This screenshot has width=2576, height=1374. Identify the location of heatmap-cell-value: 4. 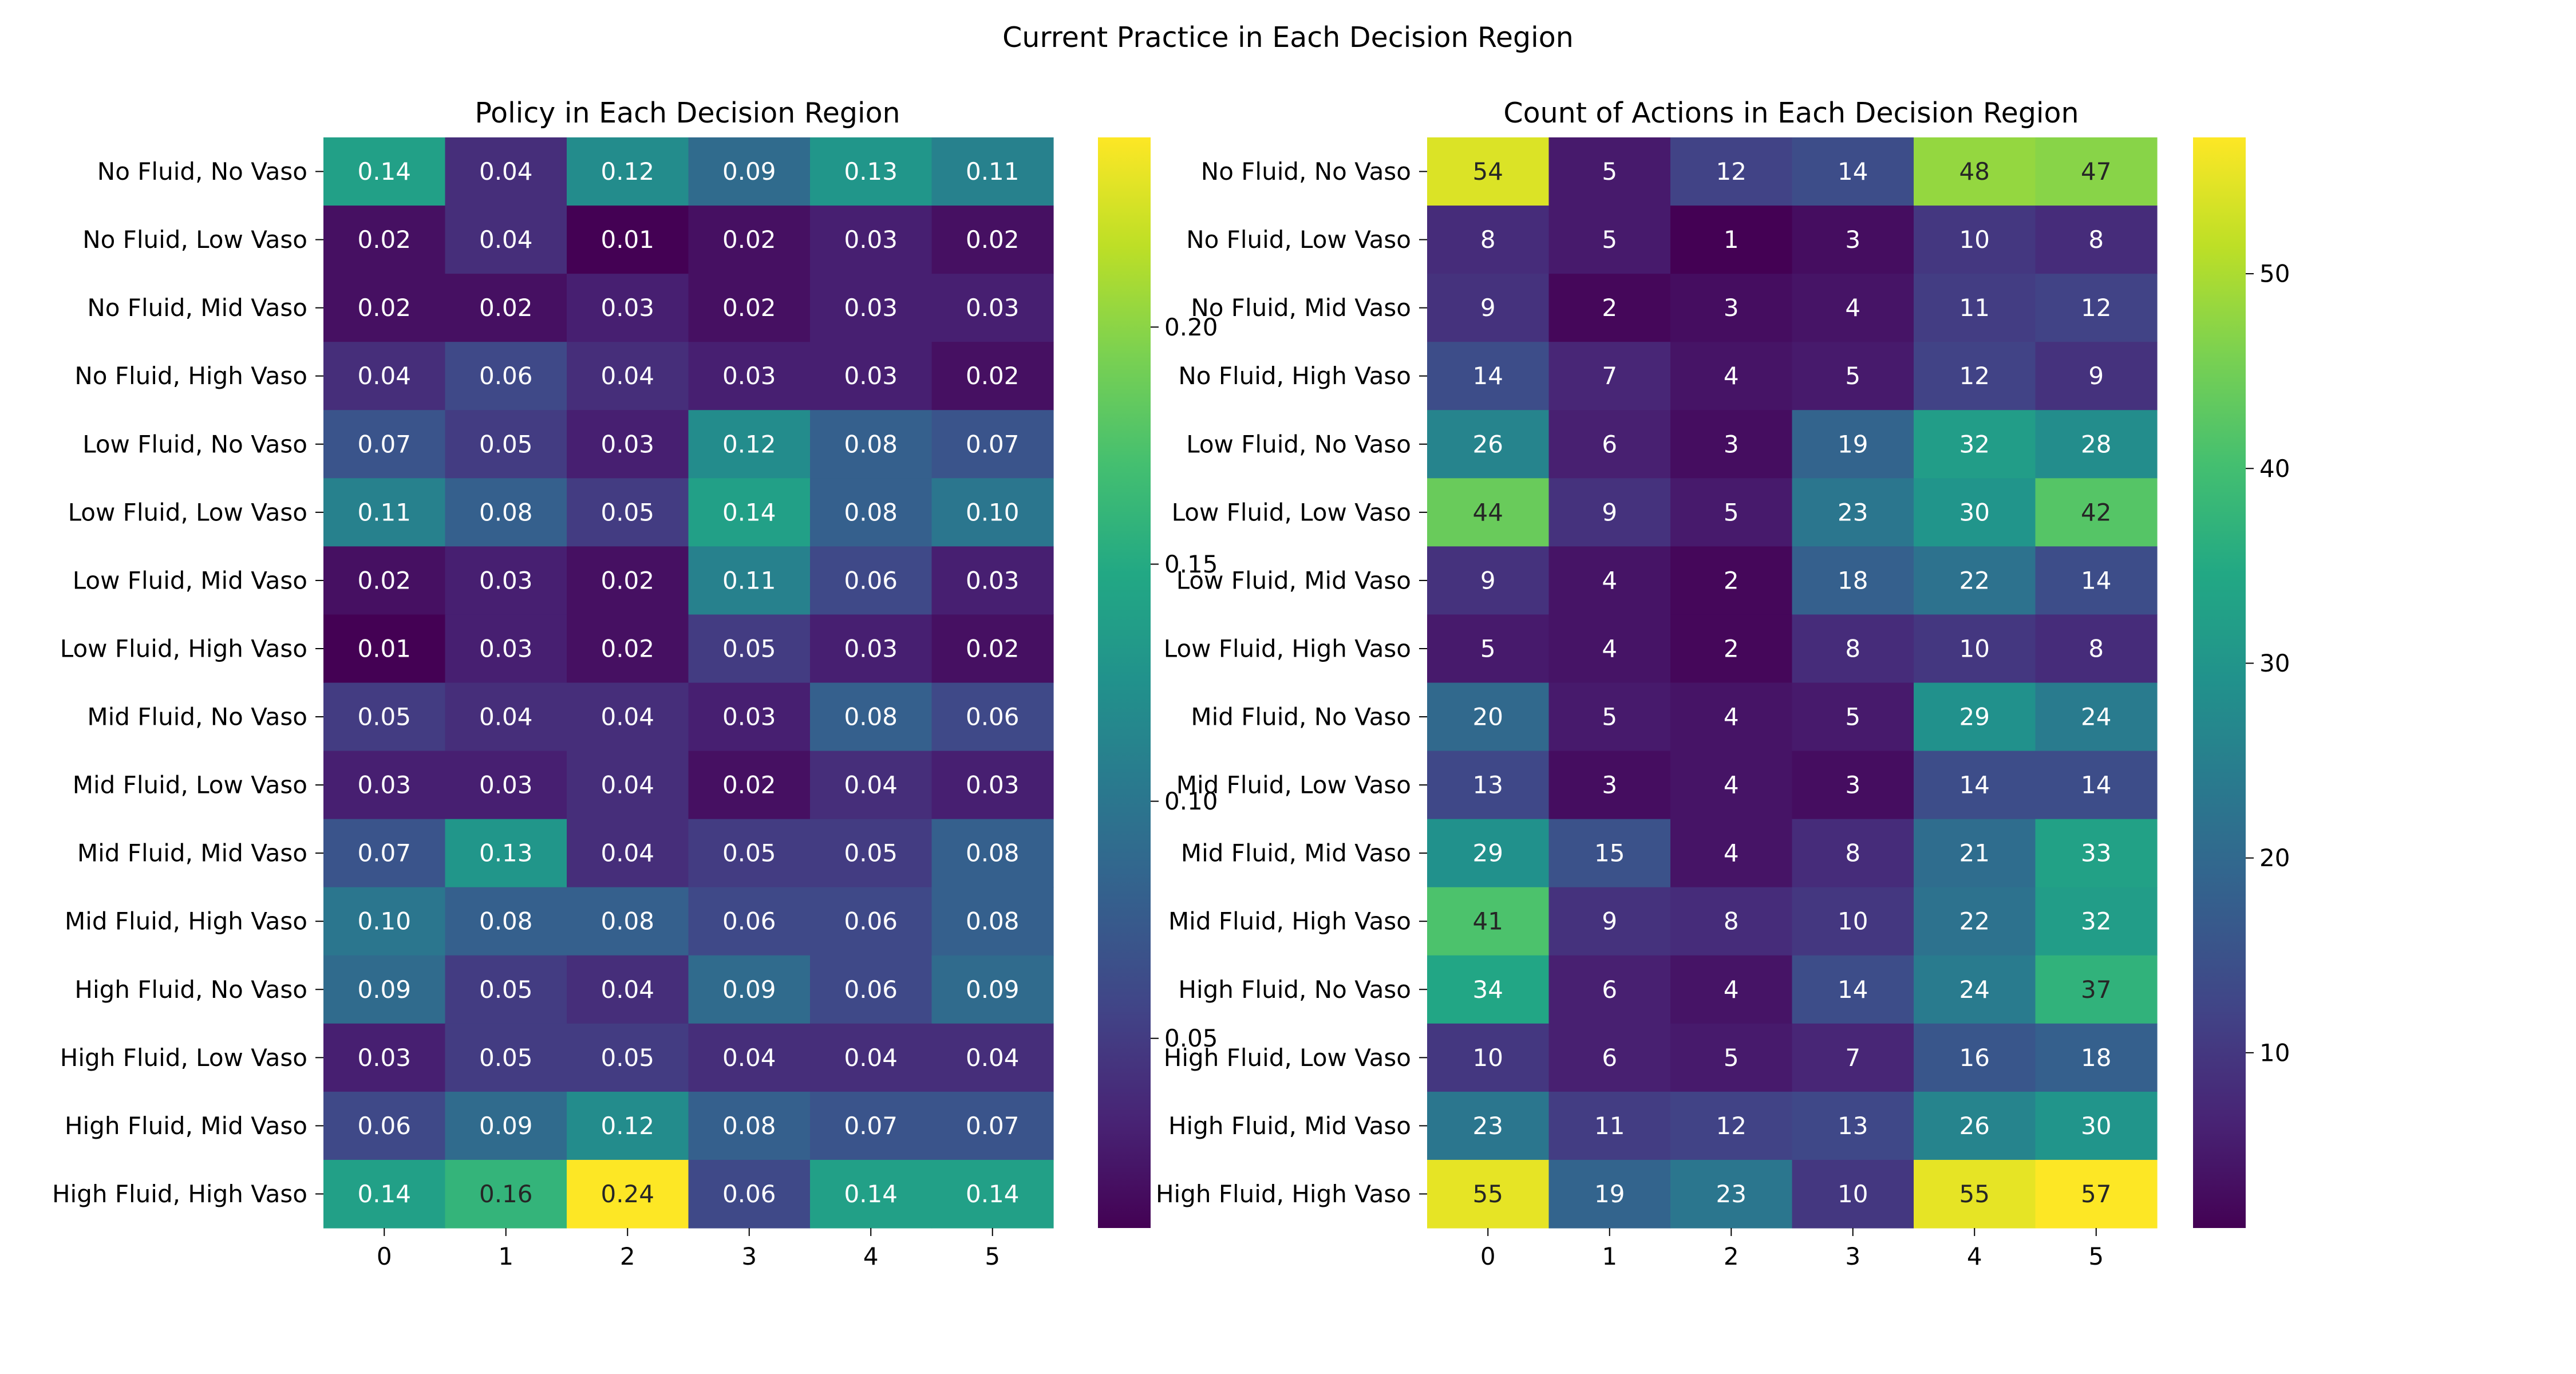
(1731, 990).